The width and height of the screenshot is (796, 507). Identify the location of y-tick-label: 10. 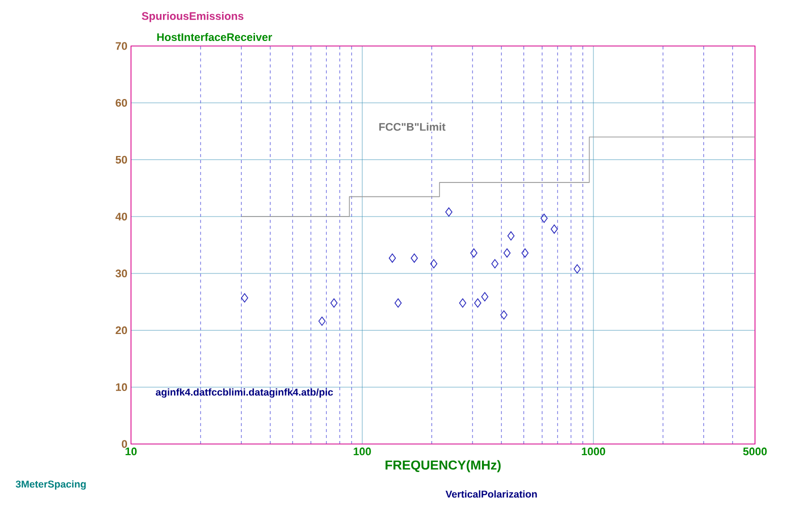
(122, 387).